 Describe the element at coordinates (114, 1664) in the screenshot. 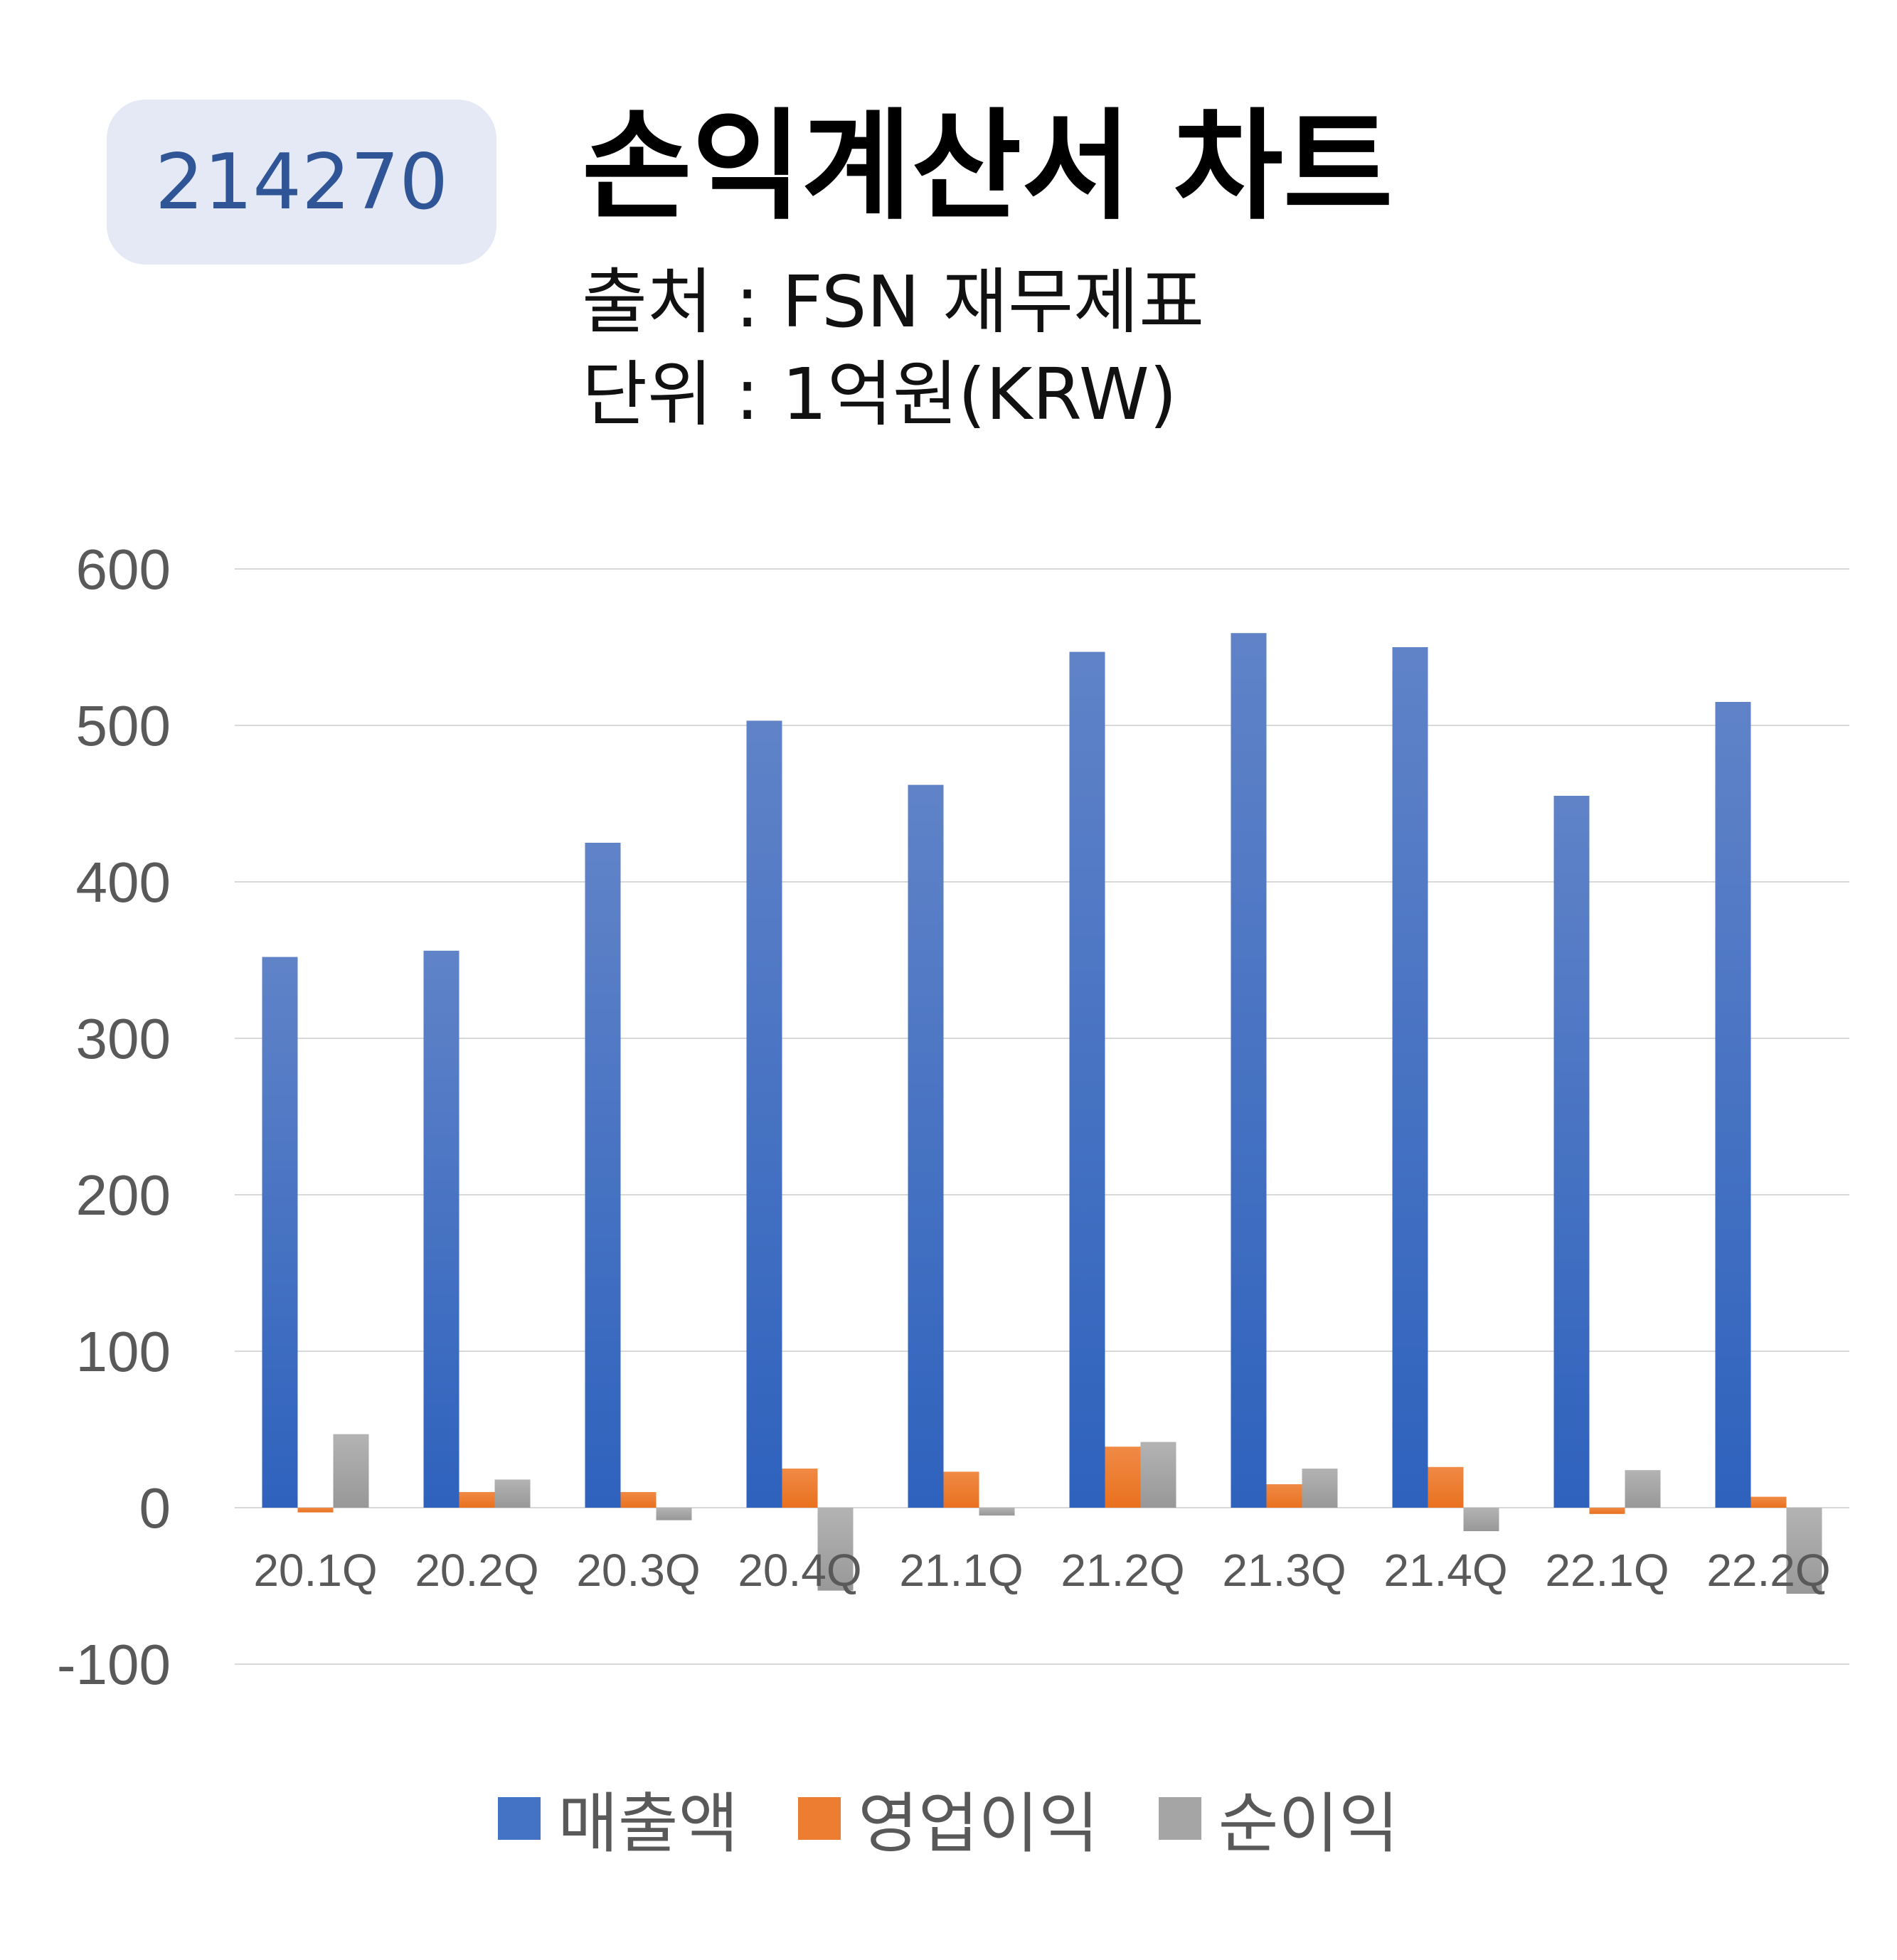

I see `y-tick-label: -100` at that location.